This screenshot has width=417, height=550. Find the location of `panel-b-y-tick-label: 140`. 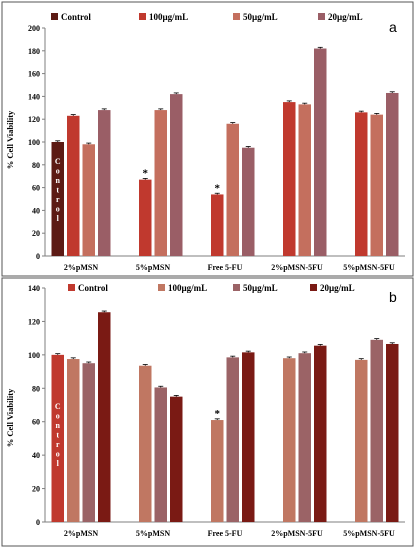

panel-b-y-tick-label: 140 is located at coordinates (34, 288).